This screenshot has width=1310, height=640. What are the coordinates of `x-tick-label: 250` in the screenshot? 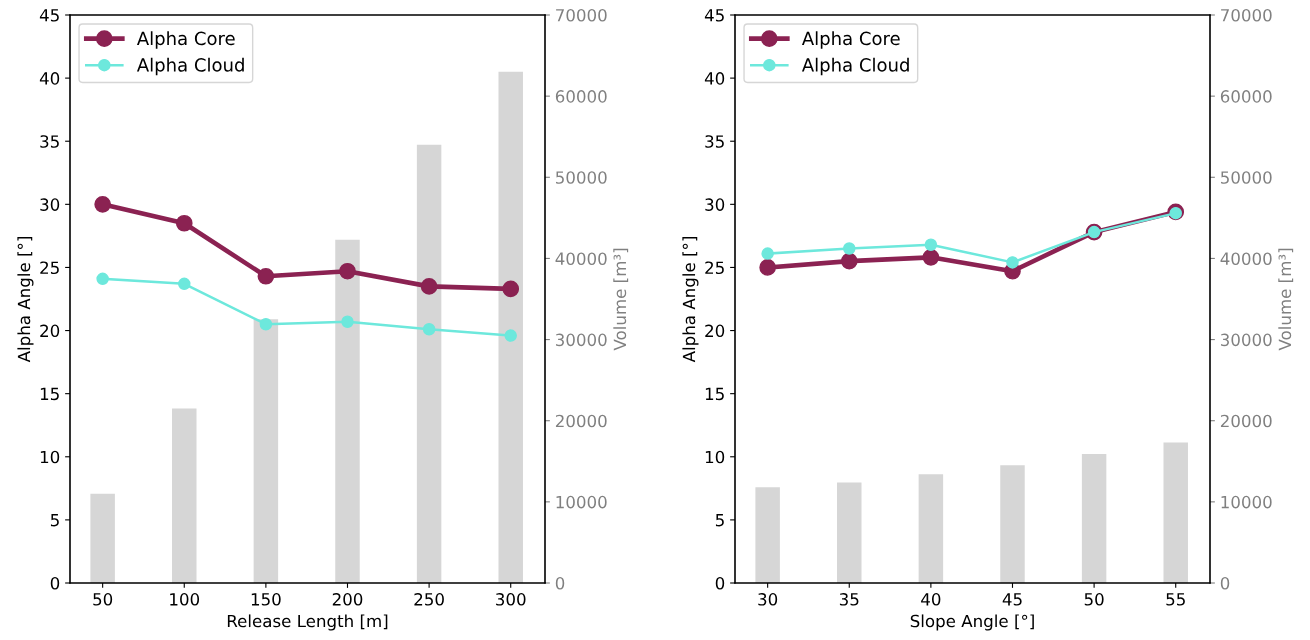 It's located at (429, 599).